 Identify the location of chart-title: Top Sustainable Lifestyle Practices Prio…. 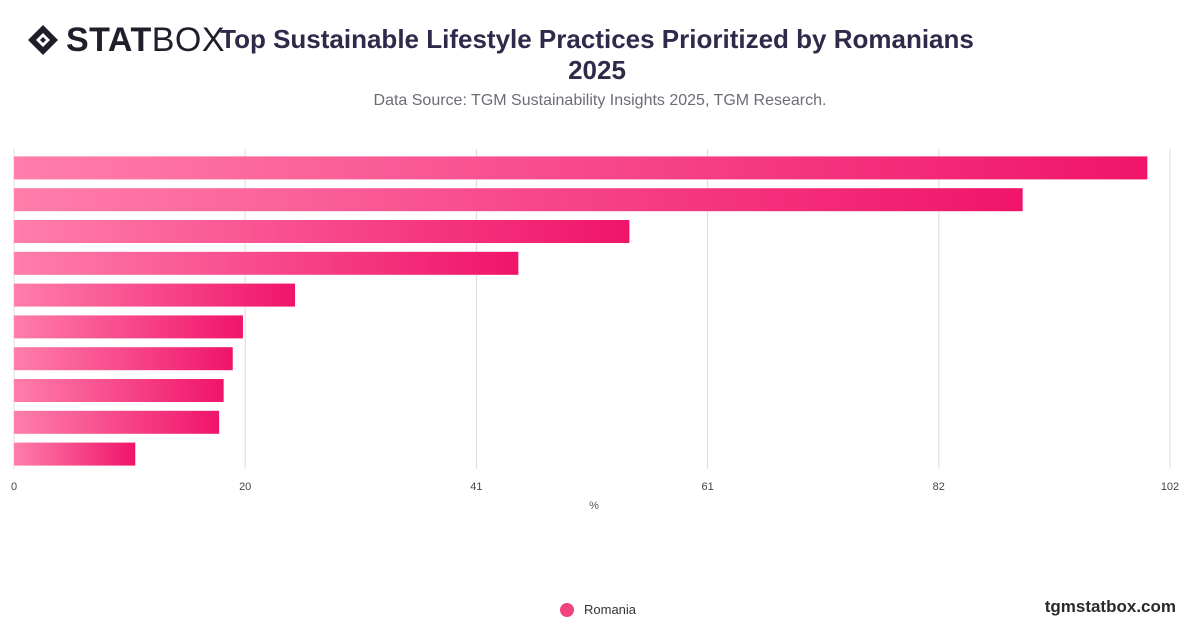
(597, 54).